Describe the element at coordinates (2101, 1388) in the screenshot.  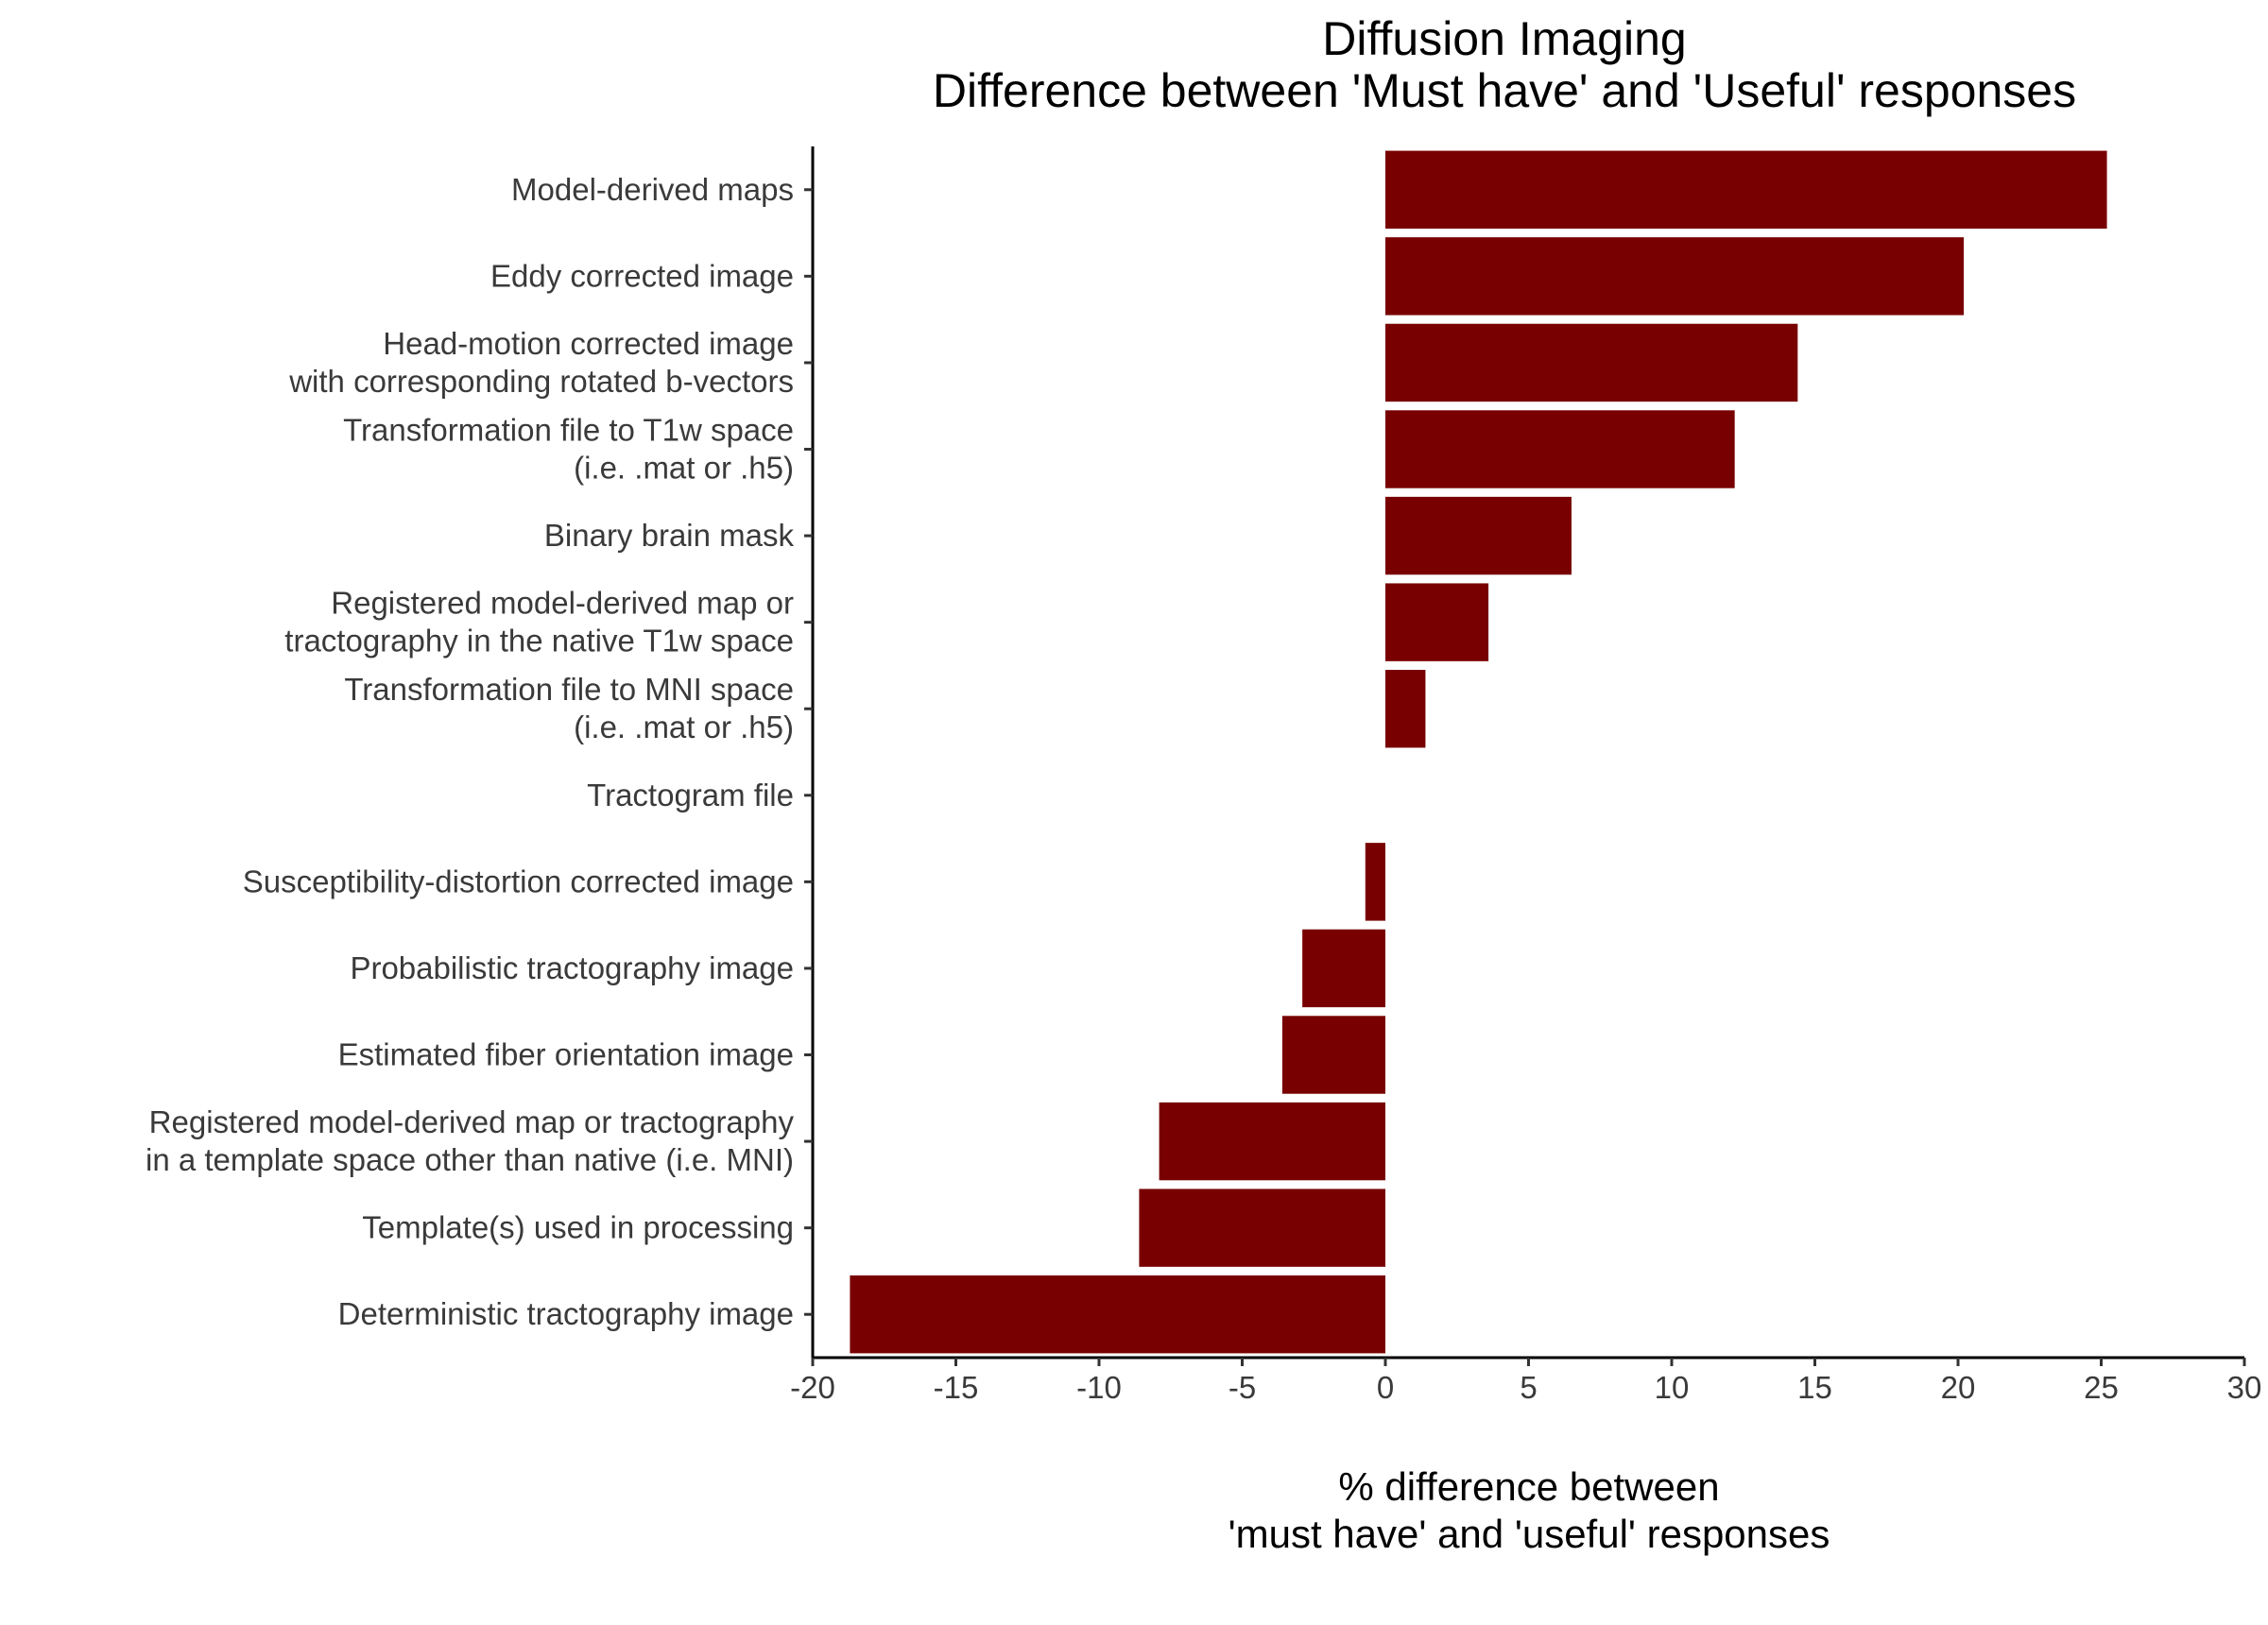
I see `x-tick-label: 25` at that location.